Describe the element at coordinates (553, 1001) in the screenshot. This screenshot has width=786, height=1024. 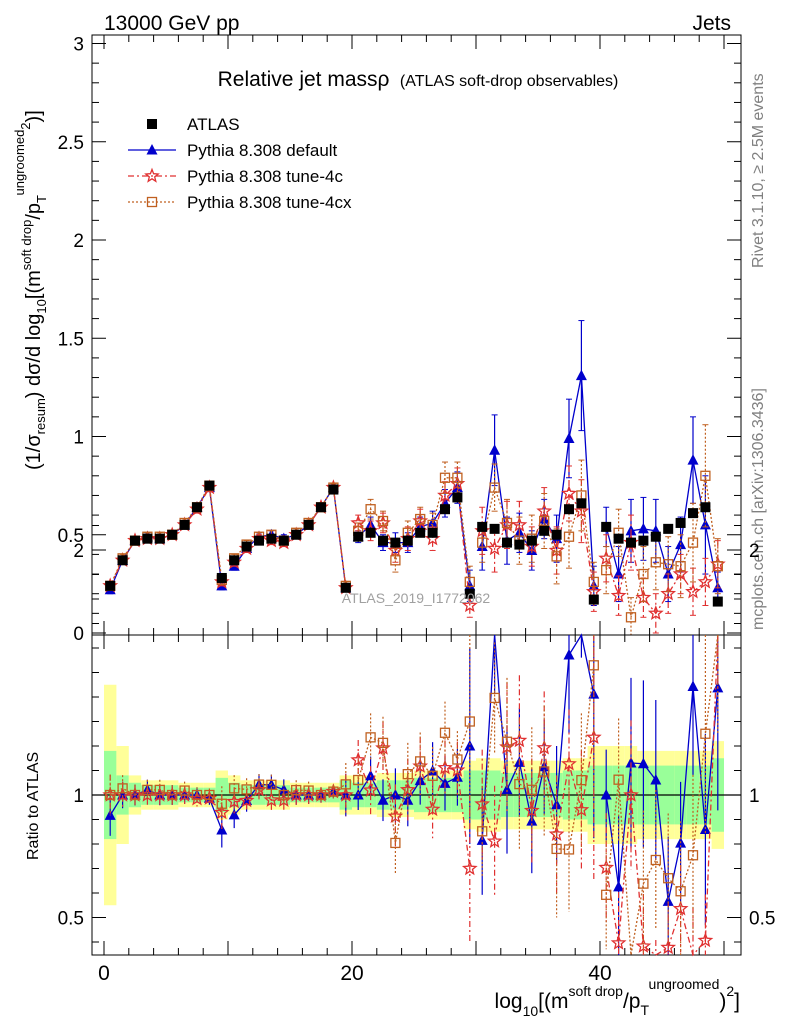
I see `xlabel-mid: [(m` at that location.